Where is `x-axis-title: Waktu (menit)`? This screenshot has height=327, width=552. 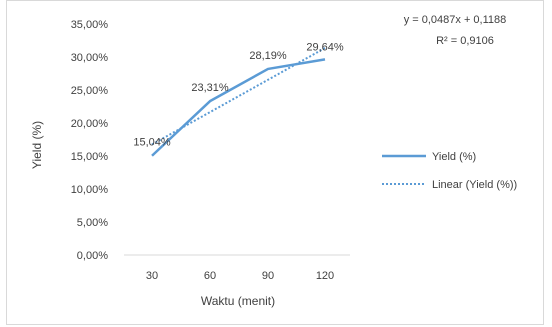 x-axis-title: Waktu (menit) is located at coordinates (238, 301).